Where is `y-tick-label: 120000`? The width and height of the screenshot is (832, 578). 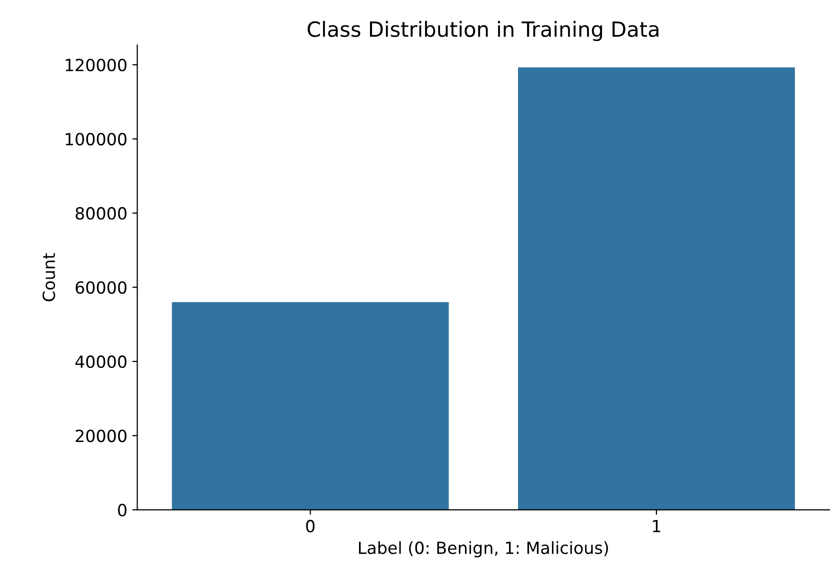
y-tick-label: 120000 is located at coordinates (96, 65).